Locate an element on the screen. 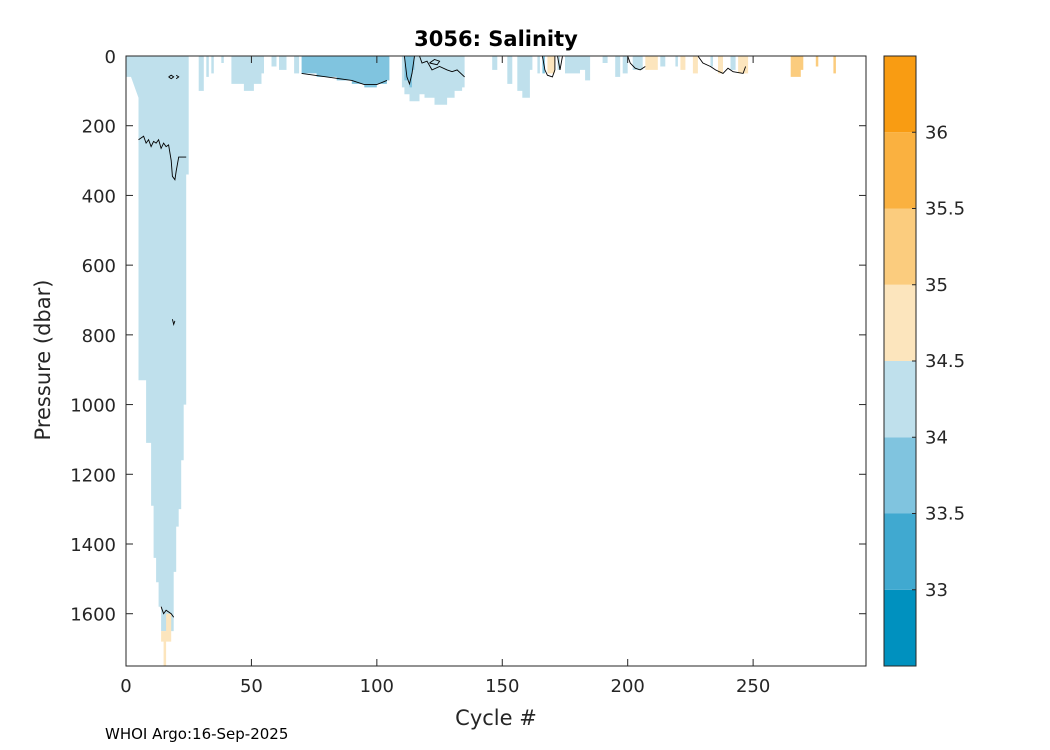 The width and height of the screenshot is (1050, 750). colorbar-label-35.5: 35.5 is located at coordinates (945, 209).